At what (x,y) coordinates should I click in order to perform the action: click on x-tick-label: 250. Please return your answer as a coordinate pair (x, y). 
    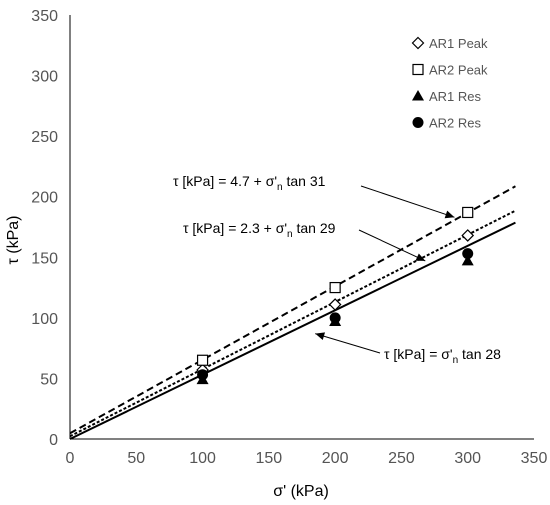
    Looking at the image, I should click on (401, 458).